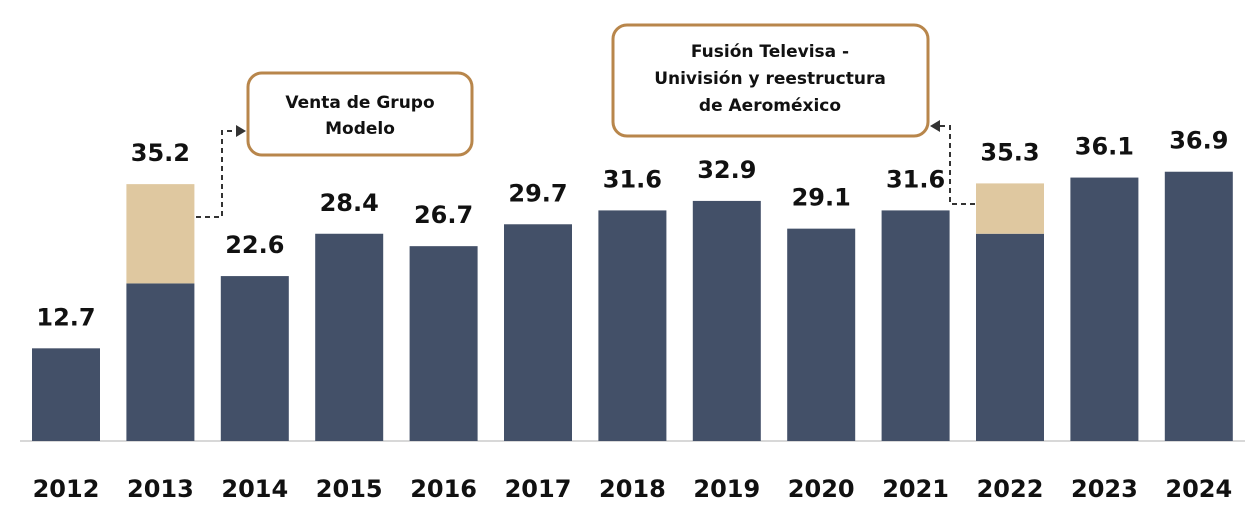  Describe the element at coordinates (726, 489) in the screenshot. I see `x-tick-label: 2019` at that location.